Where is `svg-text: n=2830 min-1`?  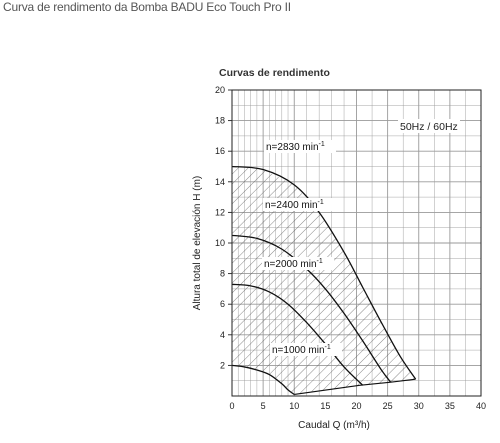
svg-text: n=2830 min-1 is located at coordinates (295, 147).